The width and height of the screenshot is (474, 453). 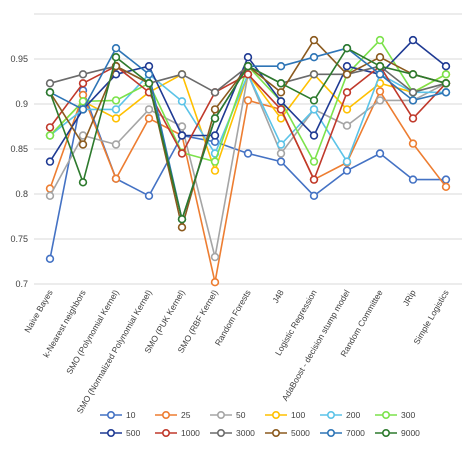 What do you see at coordinates (21, 104) in the screenshot?
I see `y-tick-label: 0.9` at bounding box center [21, 104].